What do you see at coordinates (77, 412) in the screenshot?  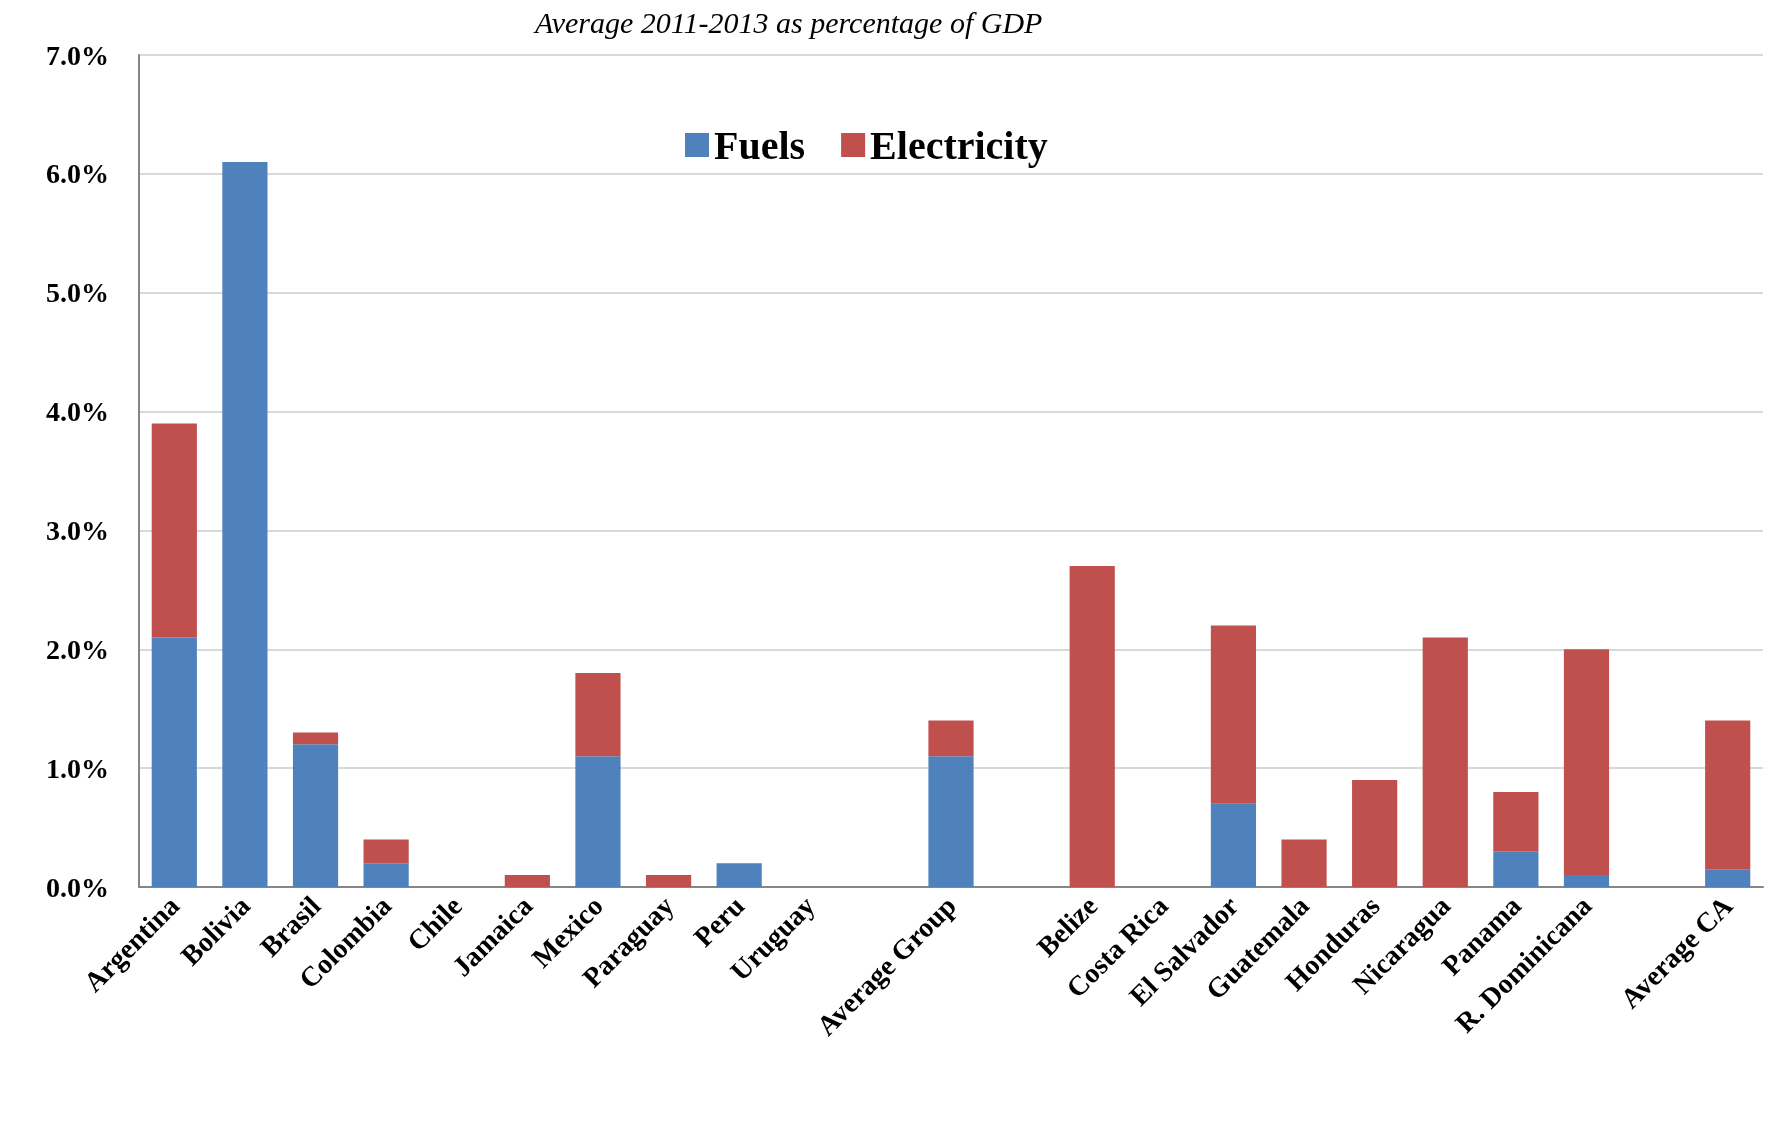 I see `y-tick-label: 4.0%` at bounding box center [77, 412].